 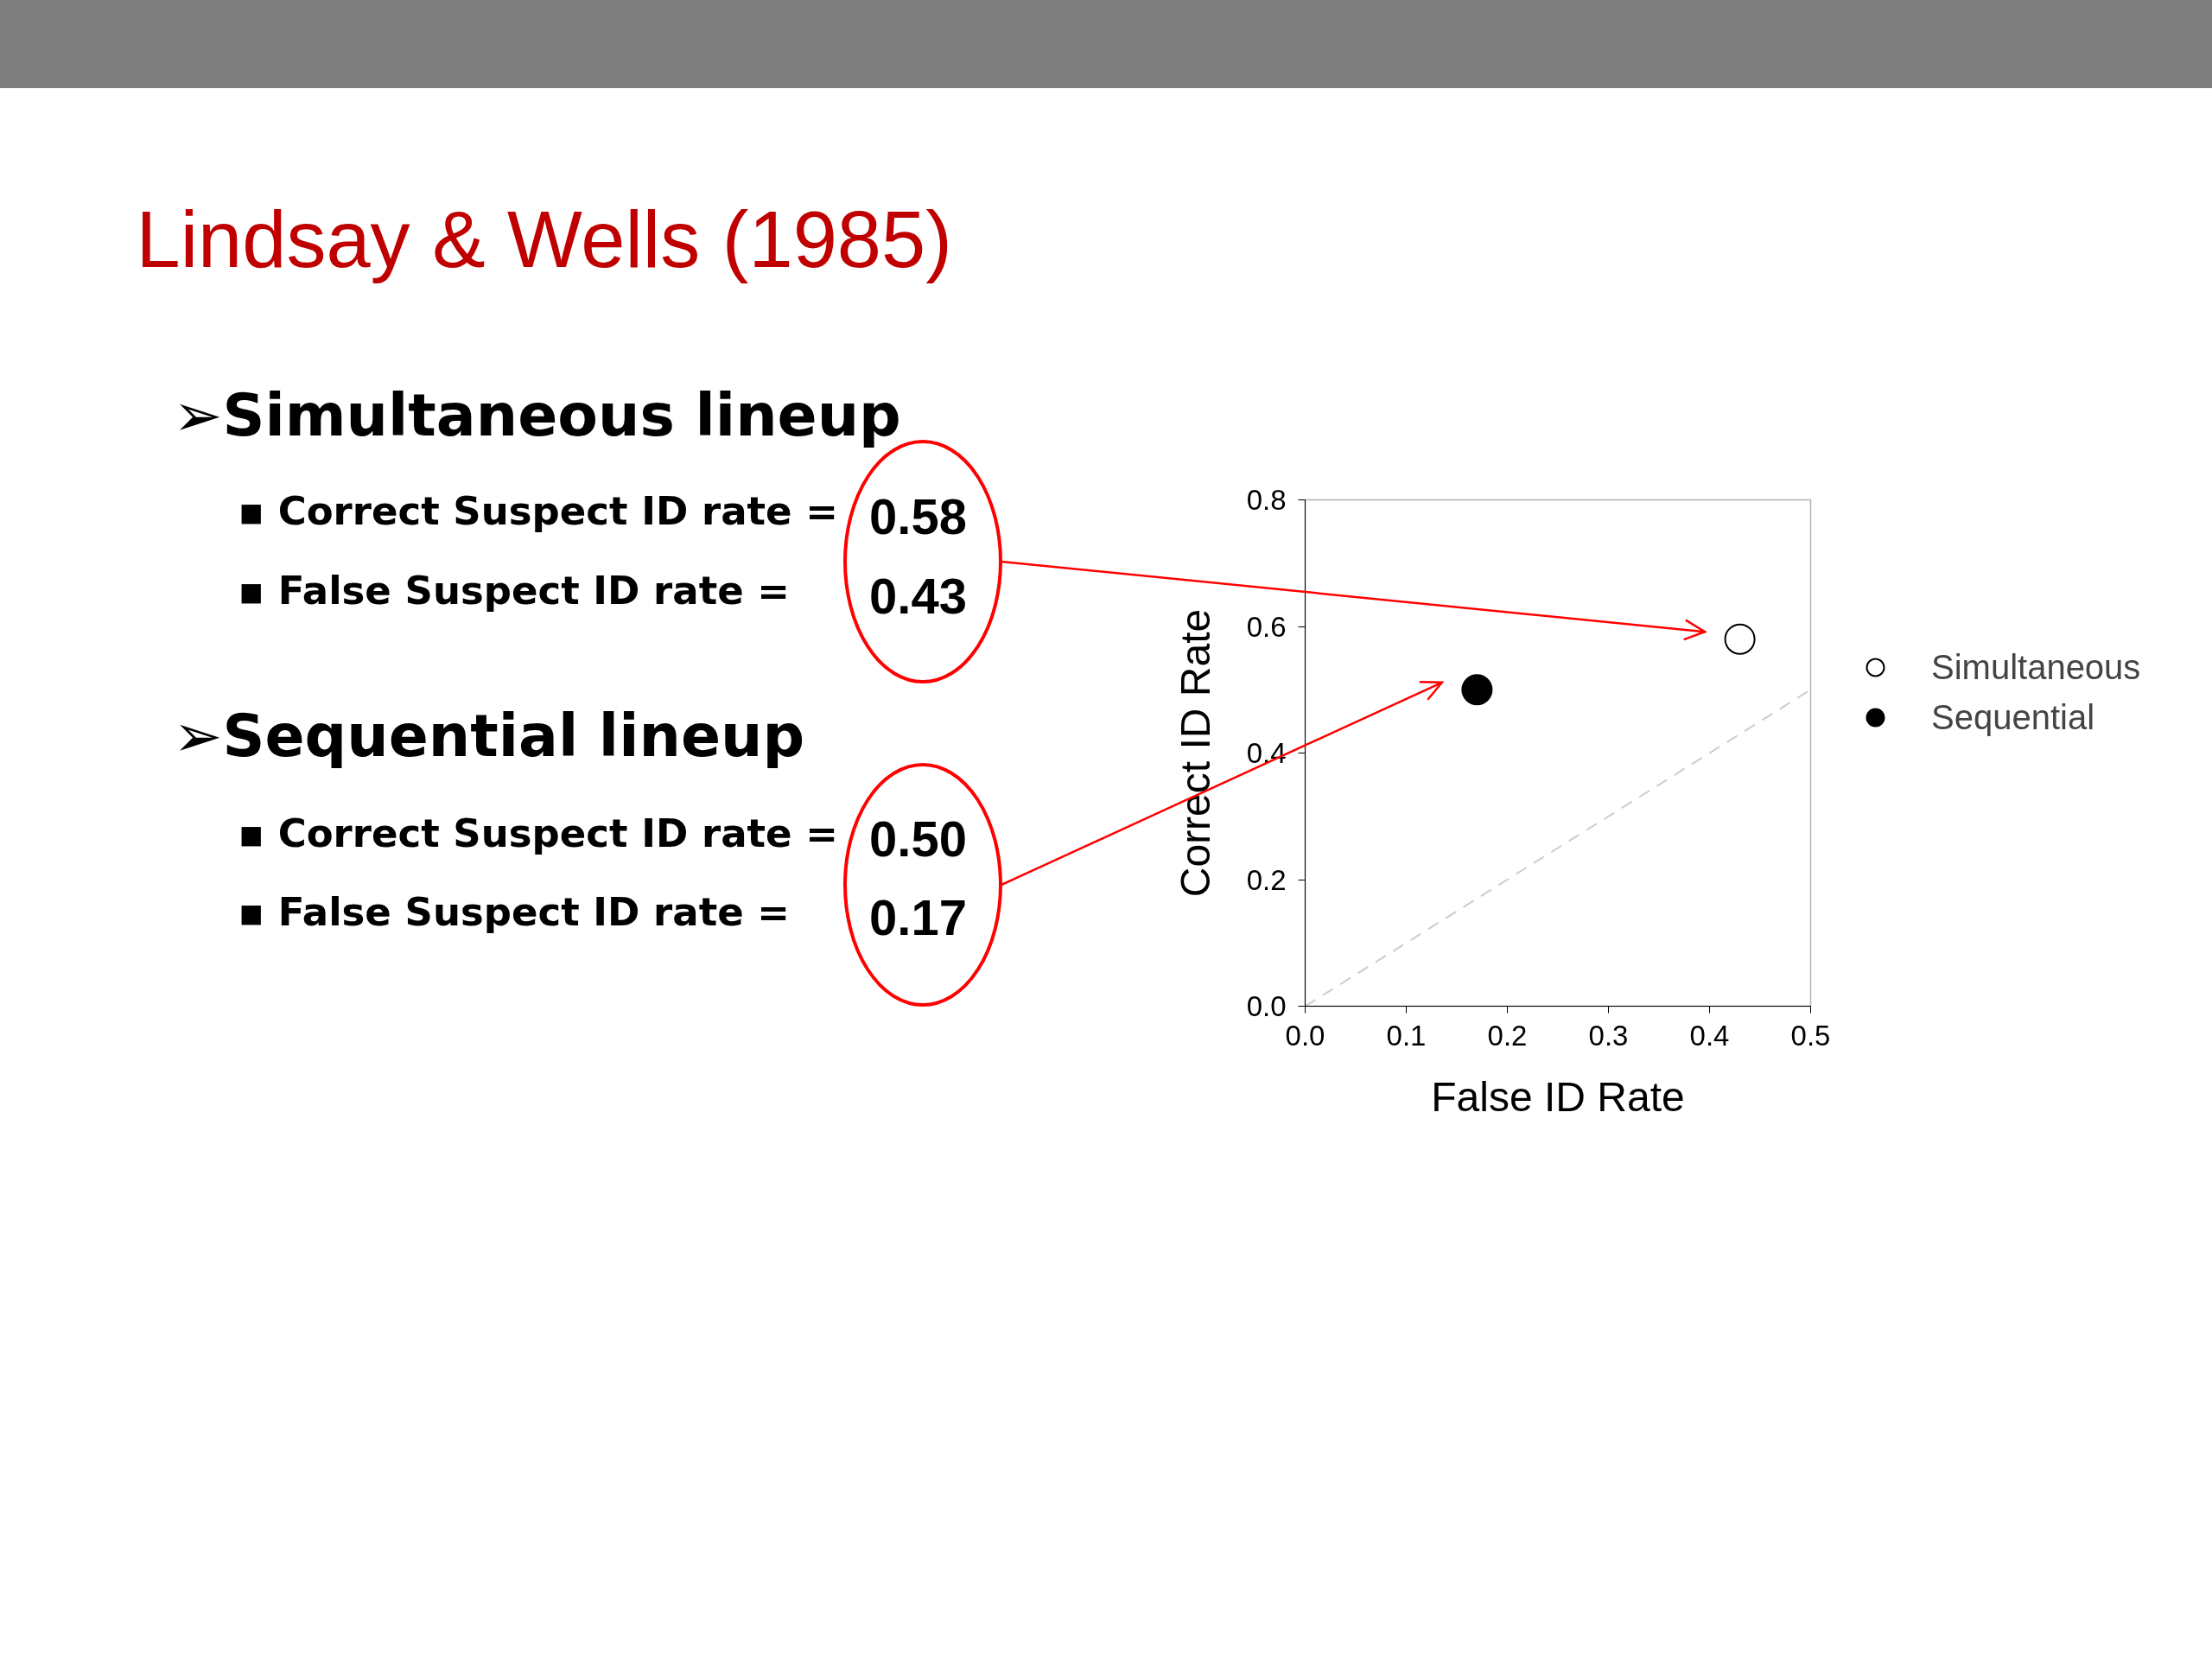 I want to click on legend-label: Simultaneous, so click(x=2036, y=667).